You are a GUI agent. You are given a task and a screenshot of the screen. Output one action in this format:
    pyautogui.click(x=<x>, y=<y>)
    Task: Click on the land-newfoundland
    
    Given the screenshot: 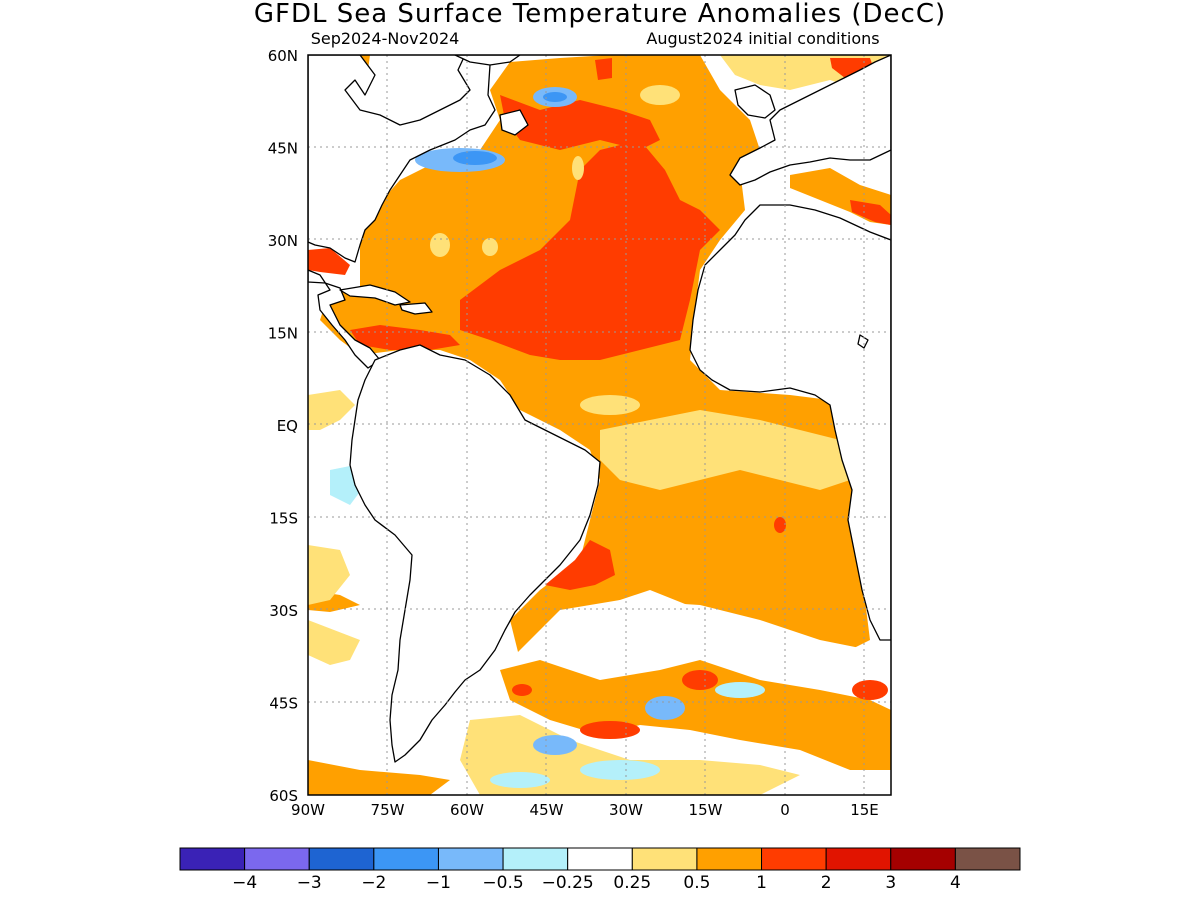 What is the action you would take?
    pyautogui.click(x=514, y=122)
    